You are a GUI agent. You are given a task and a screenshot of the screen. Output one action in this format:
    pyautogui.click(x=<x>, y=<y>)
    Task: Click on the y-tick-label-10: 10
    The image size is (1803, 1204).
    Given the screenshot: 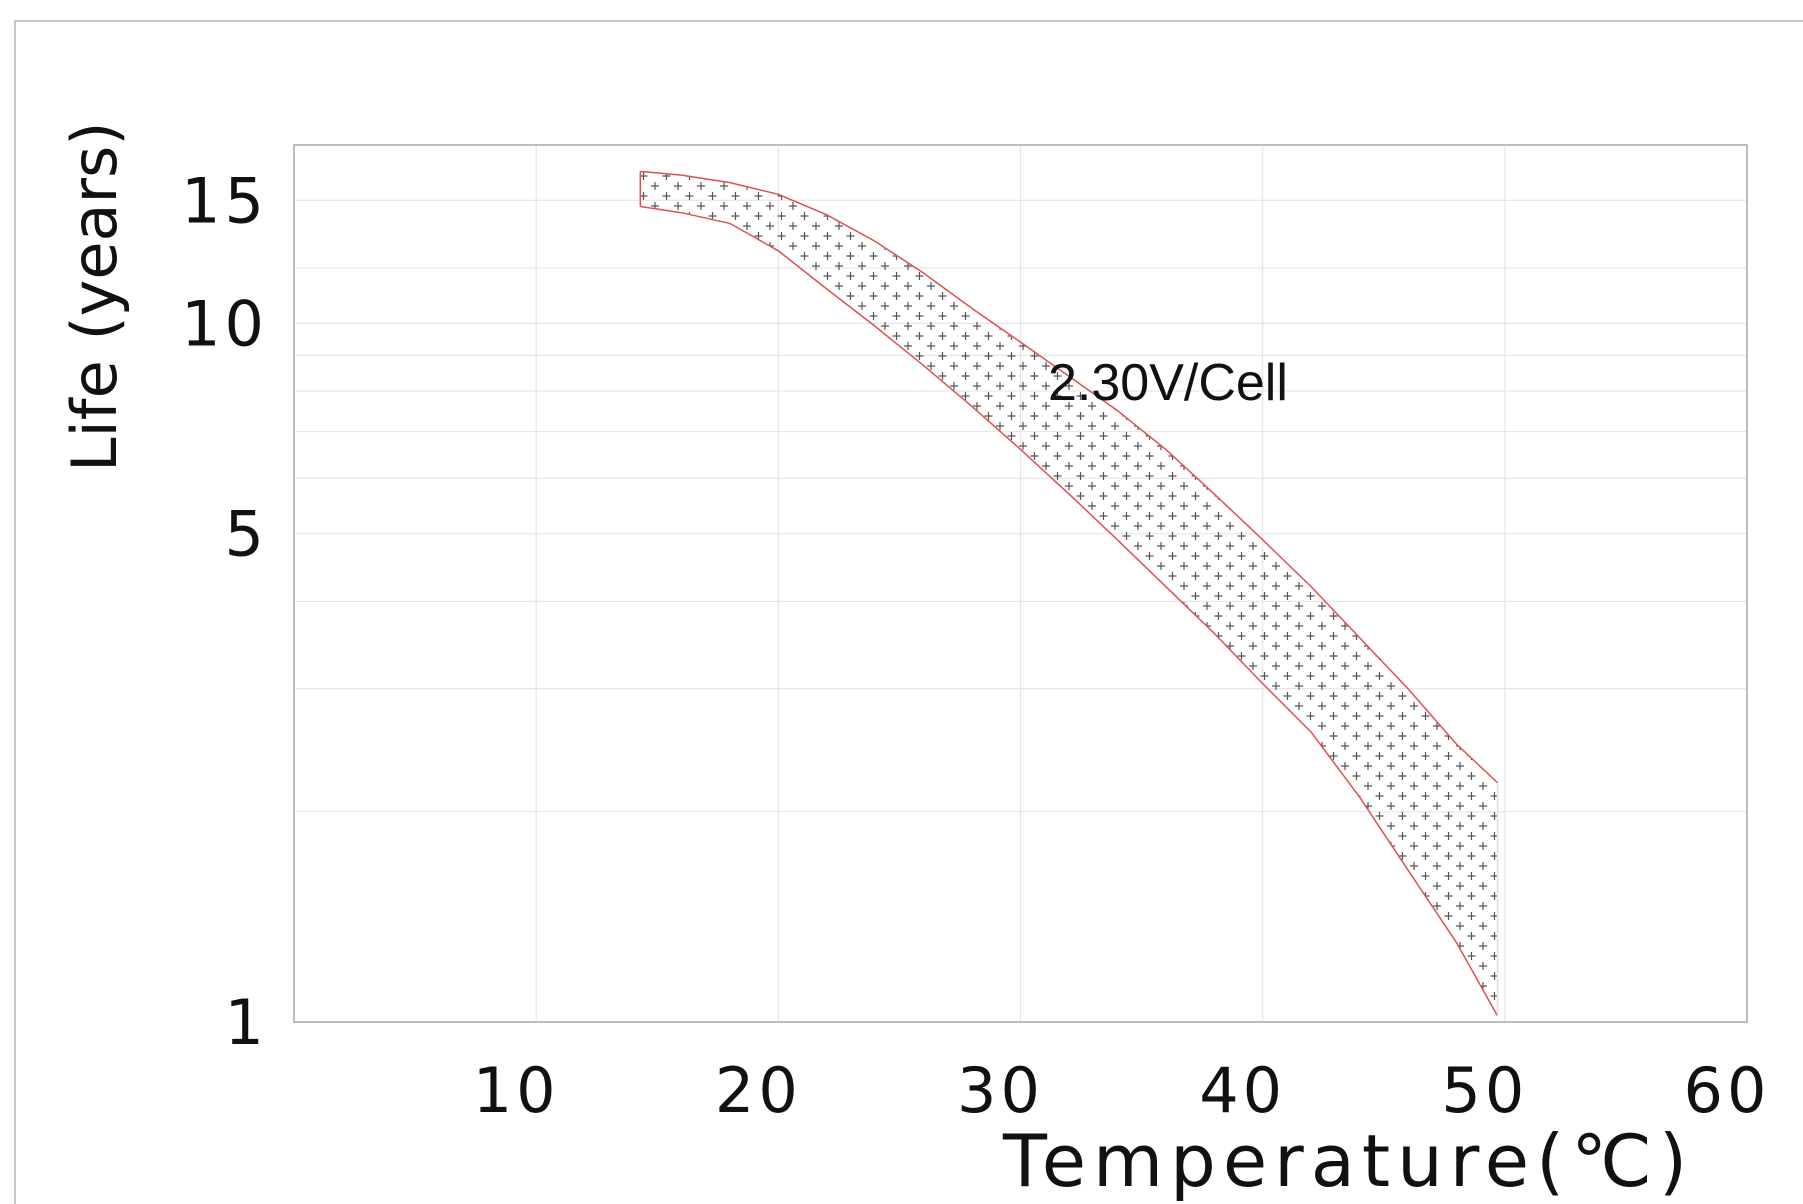 What is the action you would take?
    pyautogui.click(x=224, y=323)
    